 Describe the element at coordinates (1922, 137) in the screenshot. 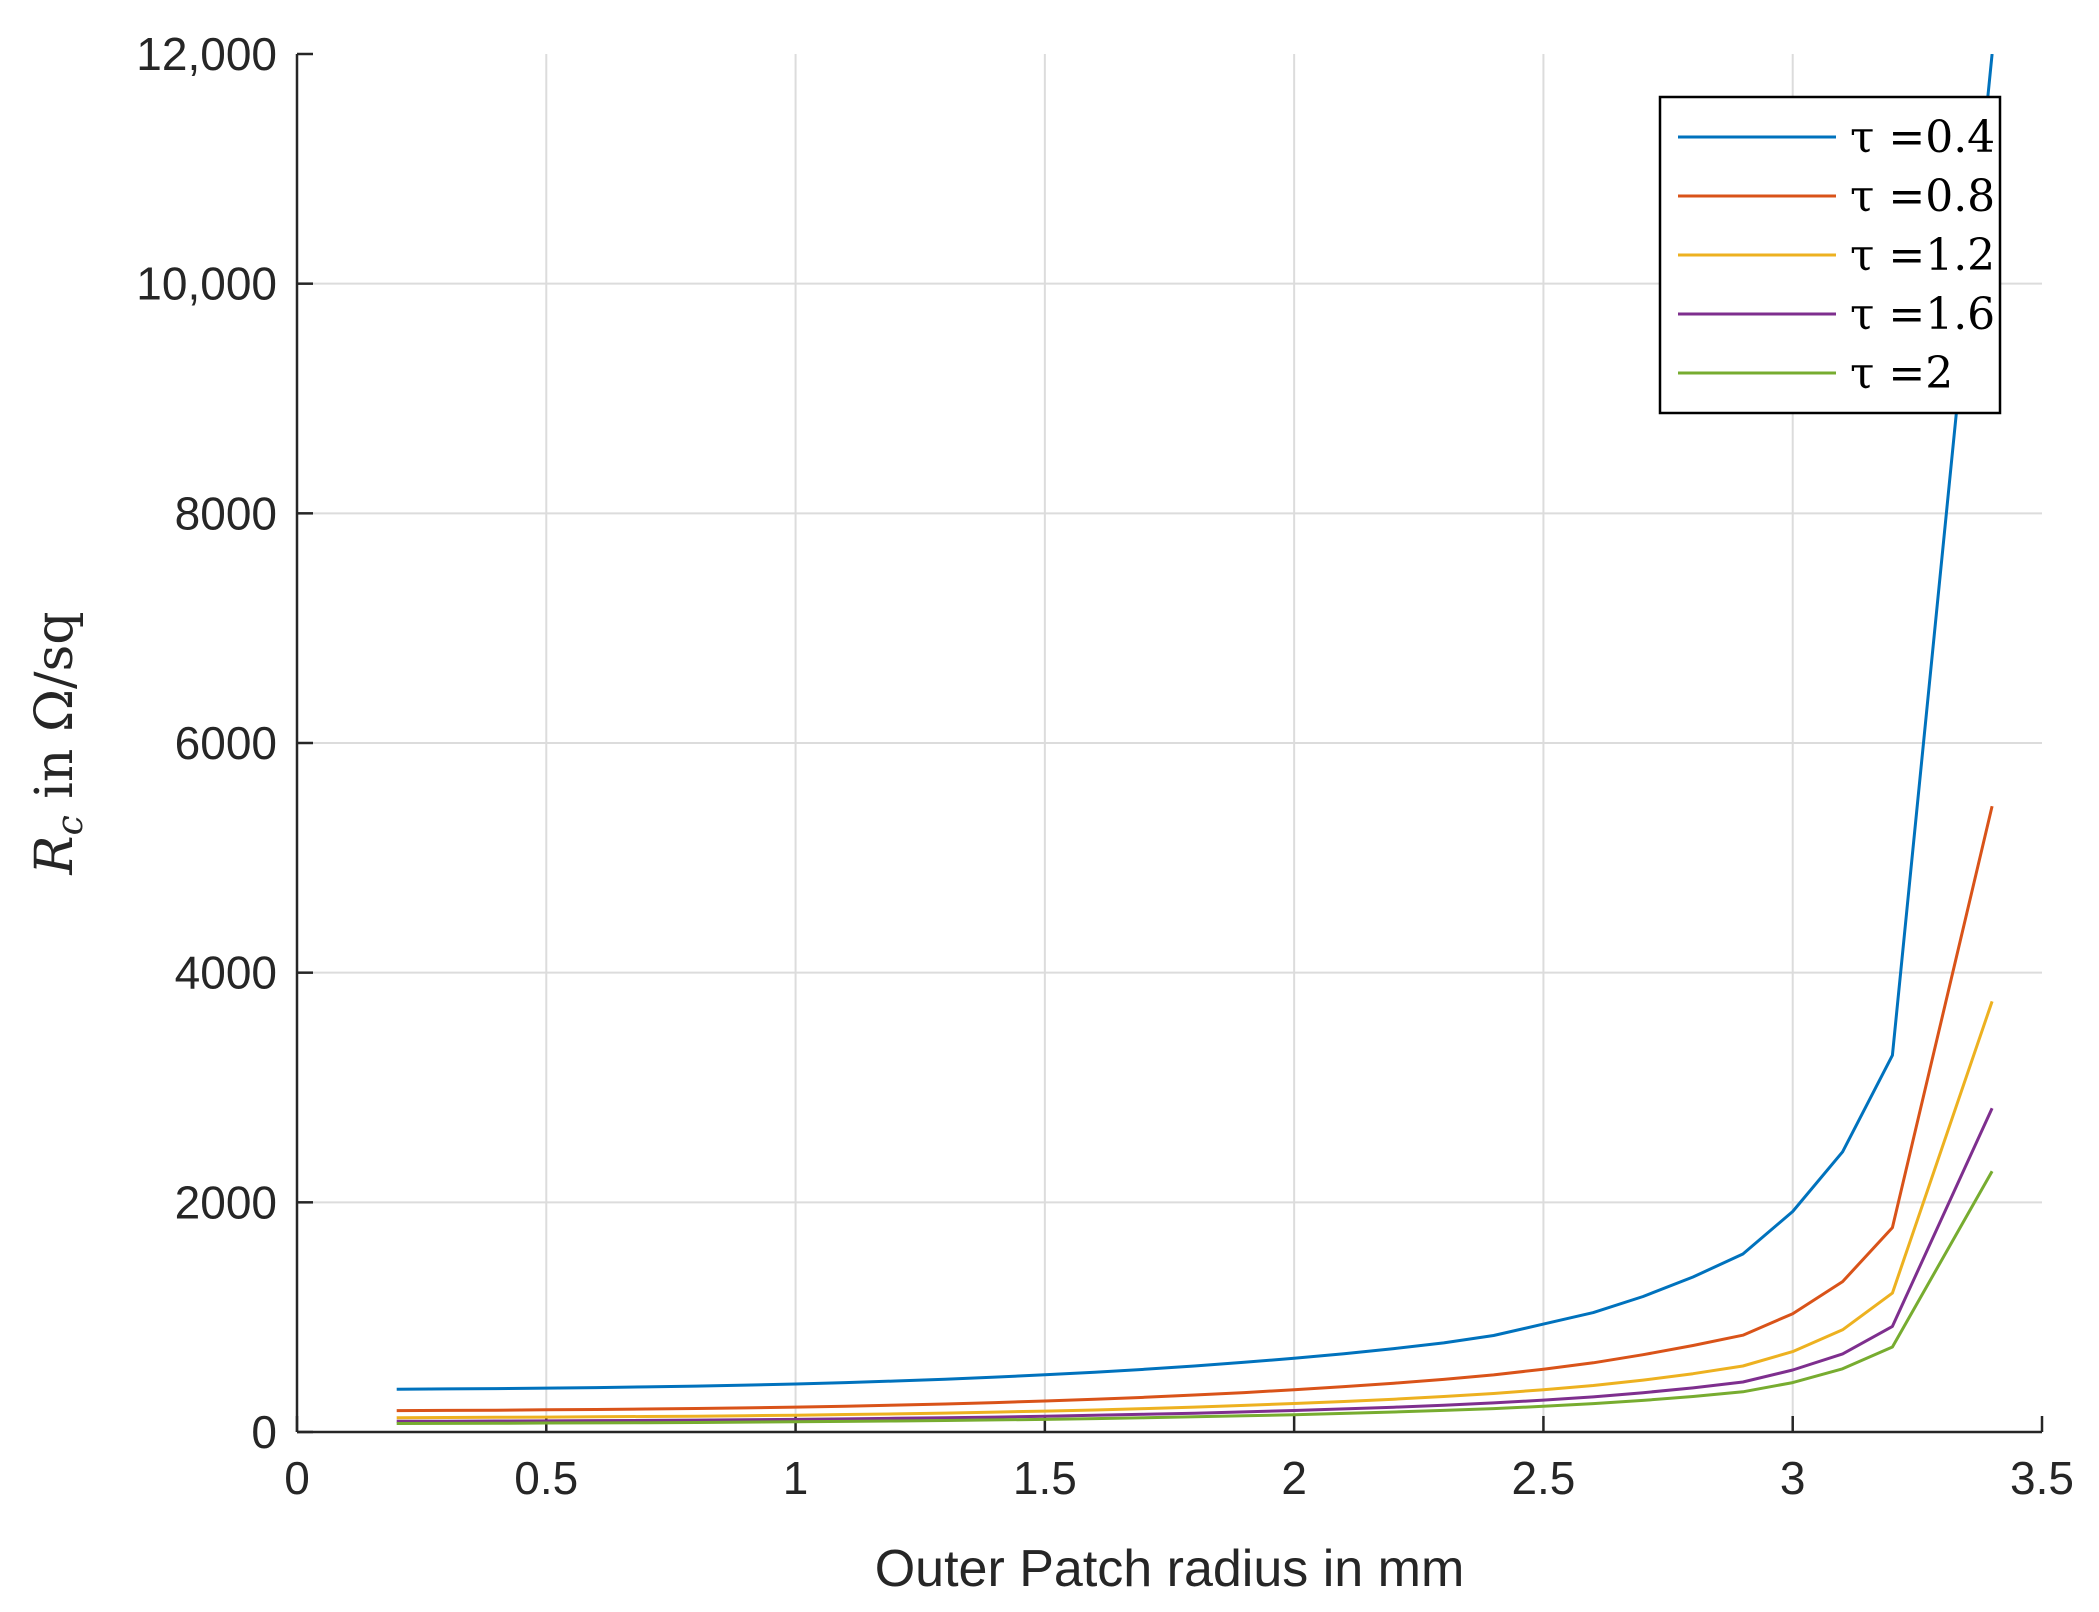

I see `legend-label: τ =0.4` at that location.